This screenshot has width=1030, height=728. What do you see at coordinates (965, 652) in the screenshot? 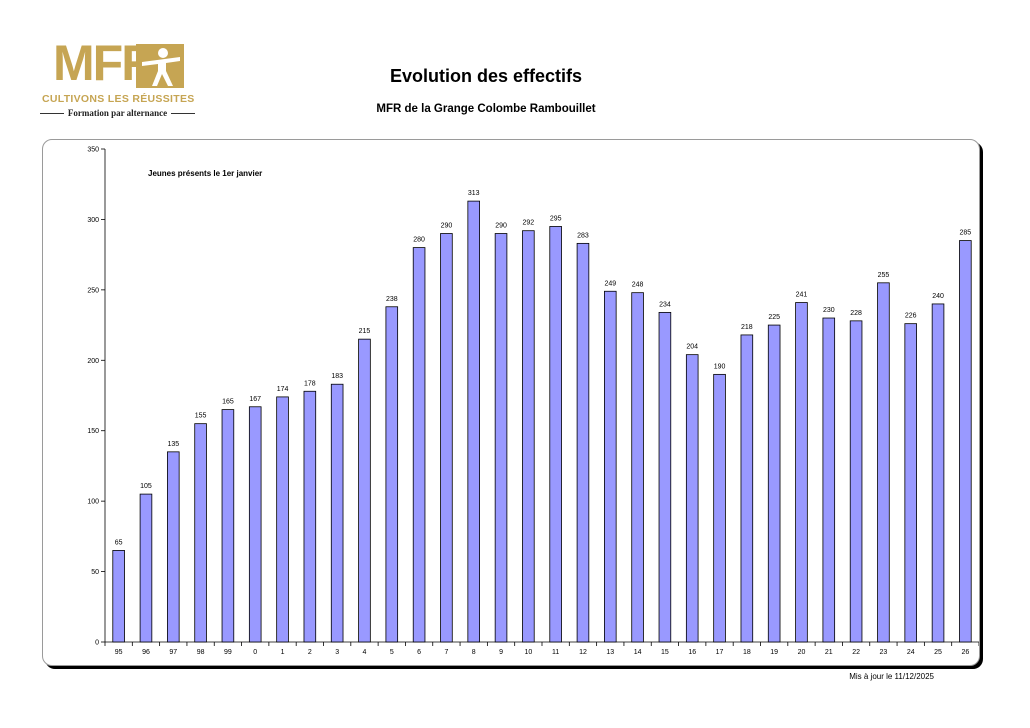
I see `x-tick-label: 26` at bounding box center [965, 652].